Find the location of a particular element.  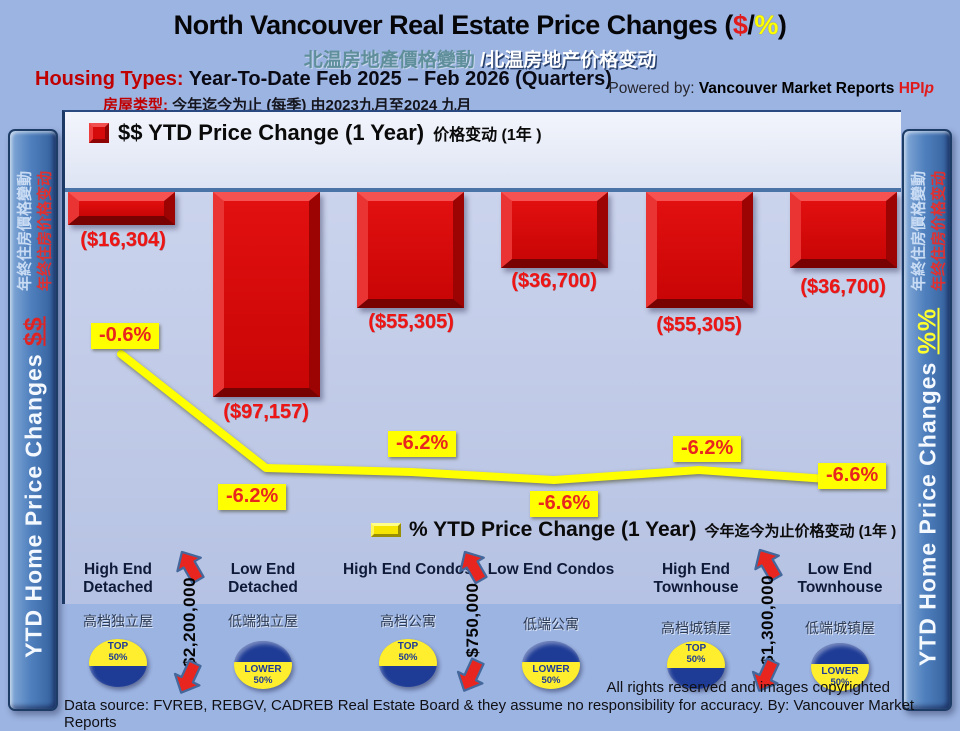

zero-axis-line is located at coordinates (483, 190).